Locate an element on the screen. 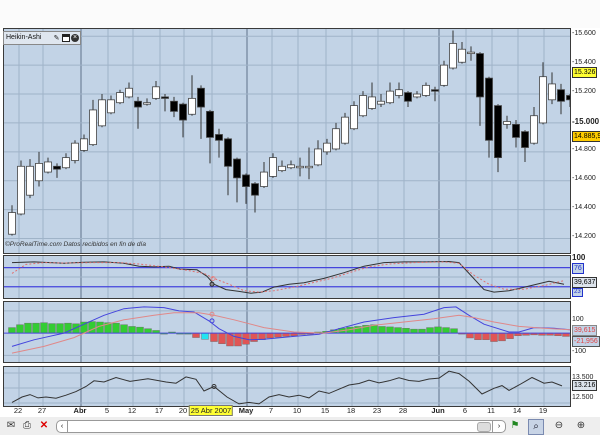 This screenshot has height=435, width=600. price-tick: -15.200 is located at coordinates (584, 92).